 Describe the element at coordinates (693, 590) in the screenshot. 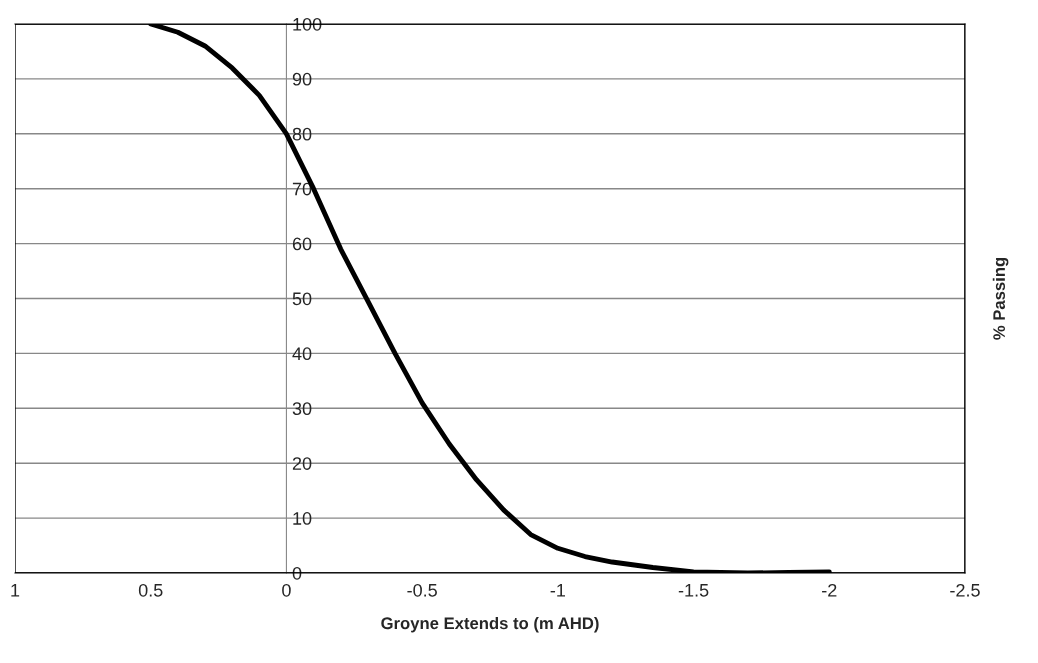

I see `x-tick-label: -1.5` at that location.